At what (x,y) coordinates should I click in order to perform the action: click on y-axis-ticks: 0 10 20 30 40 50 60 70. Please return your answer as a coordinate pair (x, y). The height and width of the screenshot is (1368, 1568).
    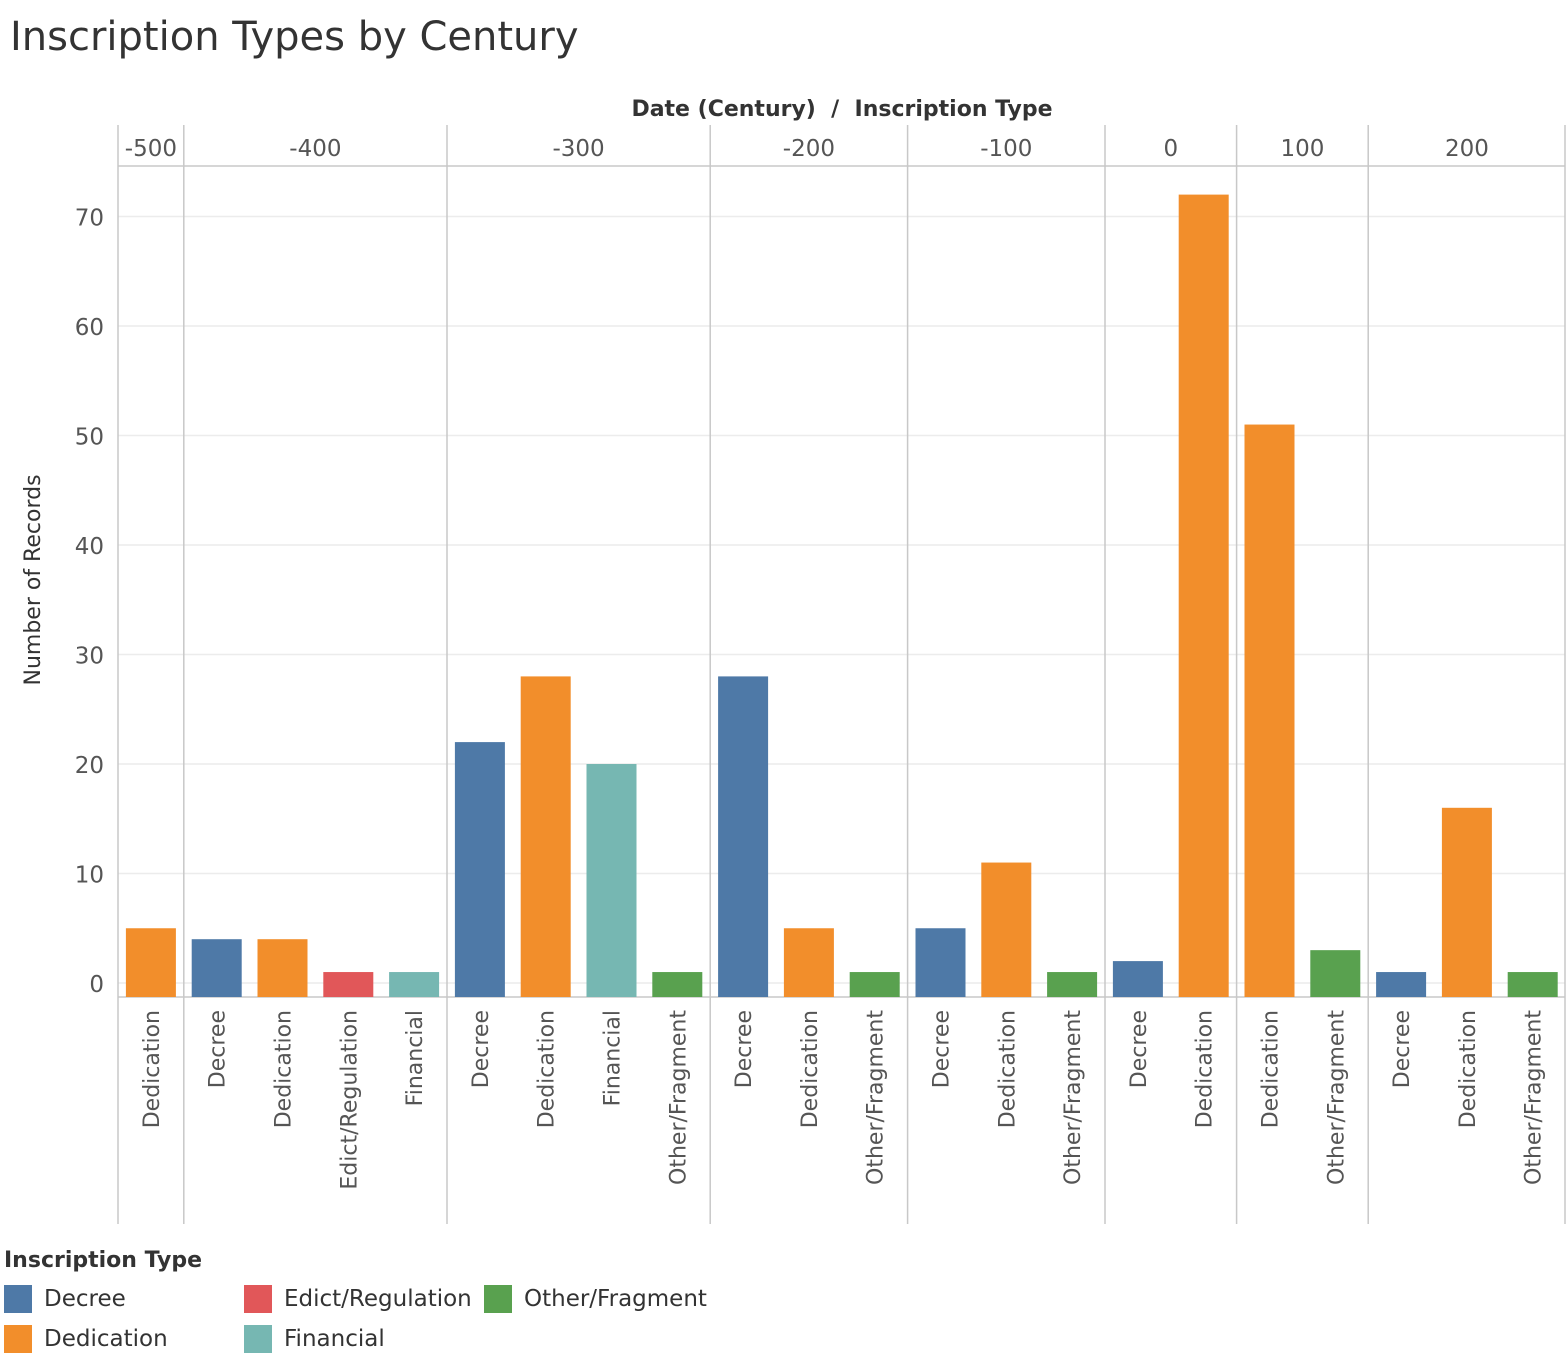
    Looking at the image, I should click on (89, 602).